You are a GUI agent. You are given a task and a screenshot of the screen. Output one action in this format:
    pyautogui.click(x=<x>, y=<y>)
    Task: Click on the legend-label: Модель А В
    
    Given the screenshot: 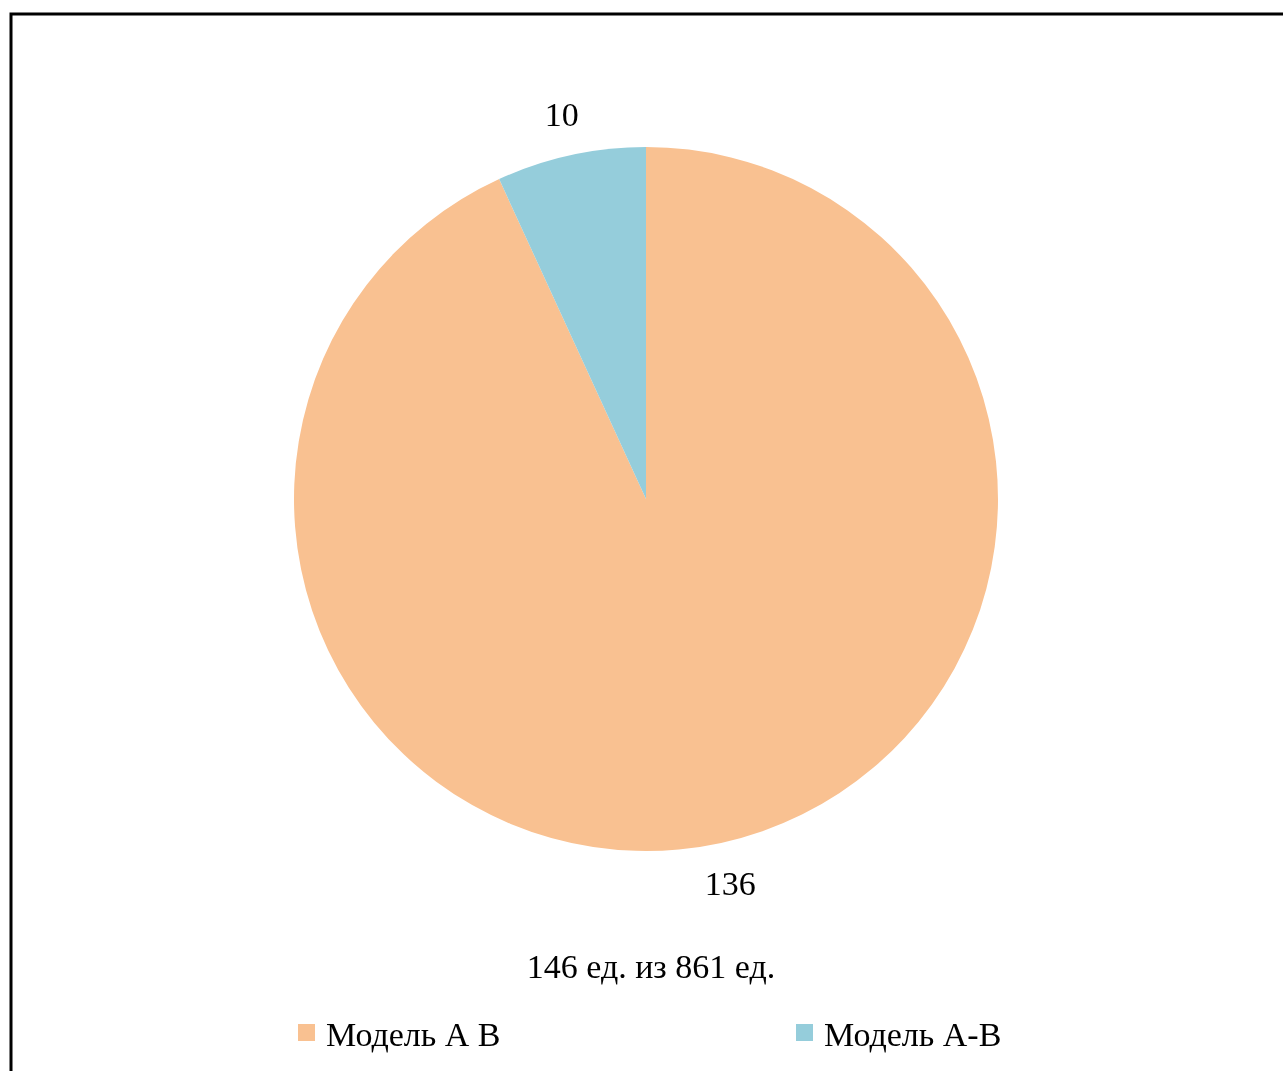 What is the action you would take?
    pyautogui.click(x=413, y=1034)
    